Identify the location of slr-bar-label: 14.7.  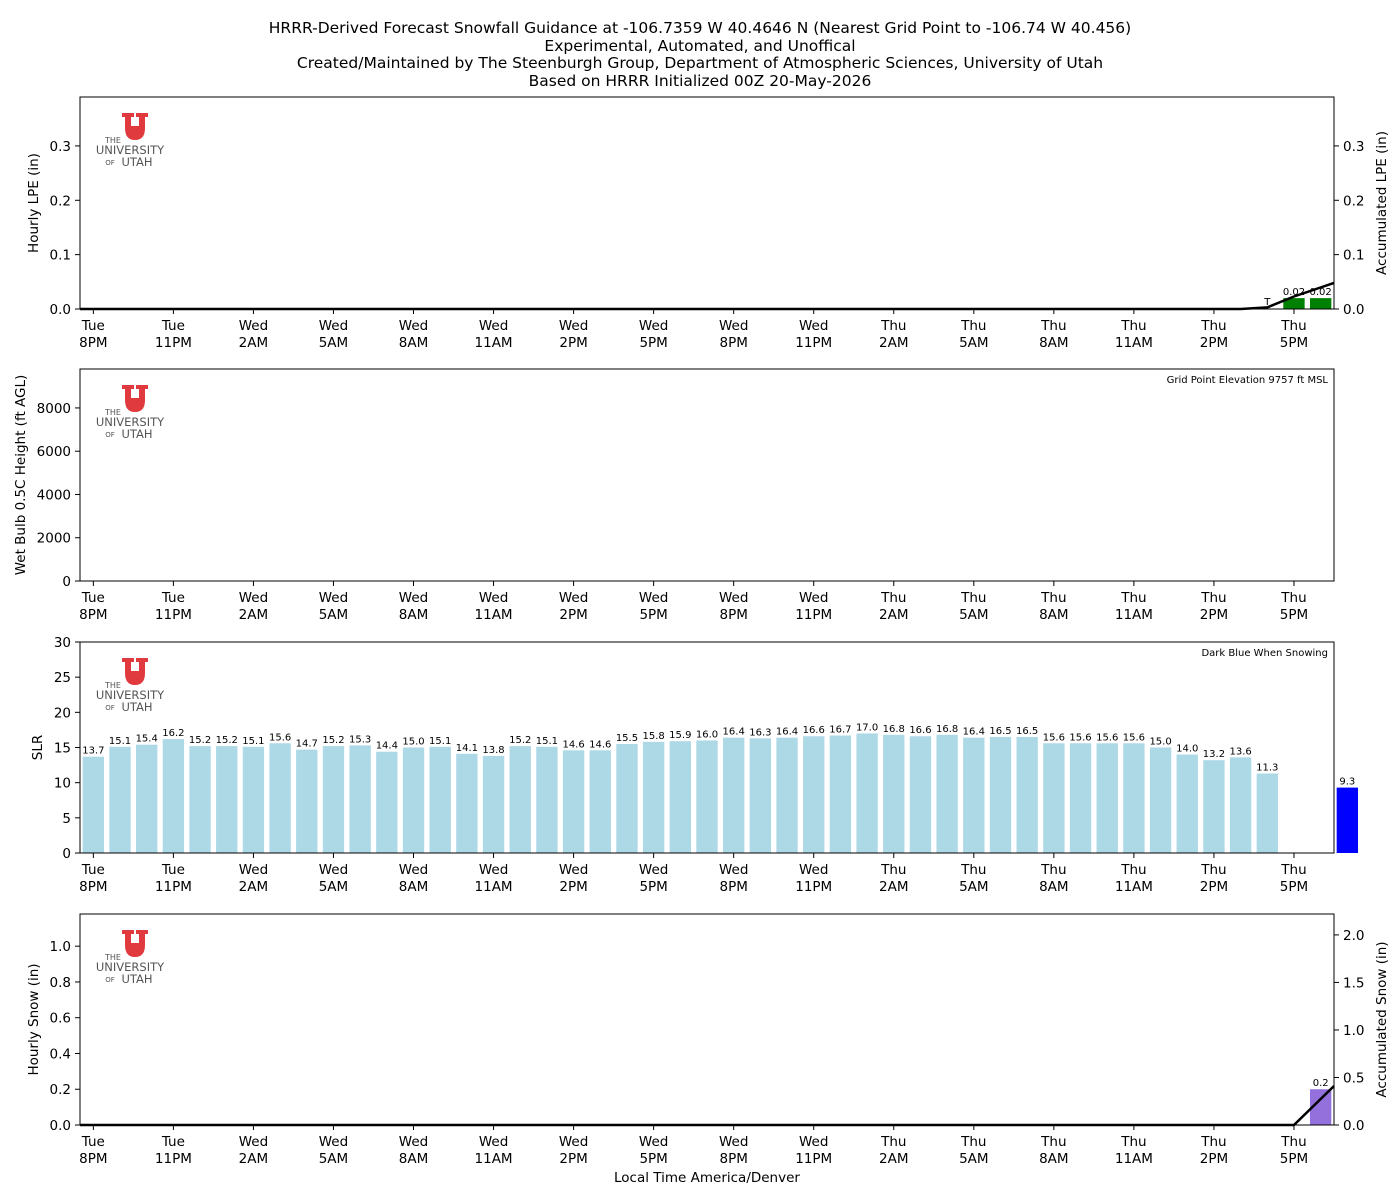
(307, 744).